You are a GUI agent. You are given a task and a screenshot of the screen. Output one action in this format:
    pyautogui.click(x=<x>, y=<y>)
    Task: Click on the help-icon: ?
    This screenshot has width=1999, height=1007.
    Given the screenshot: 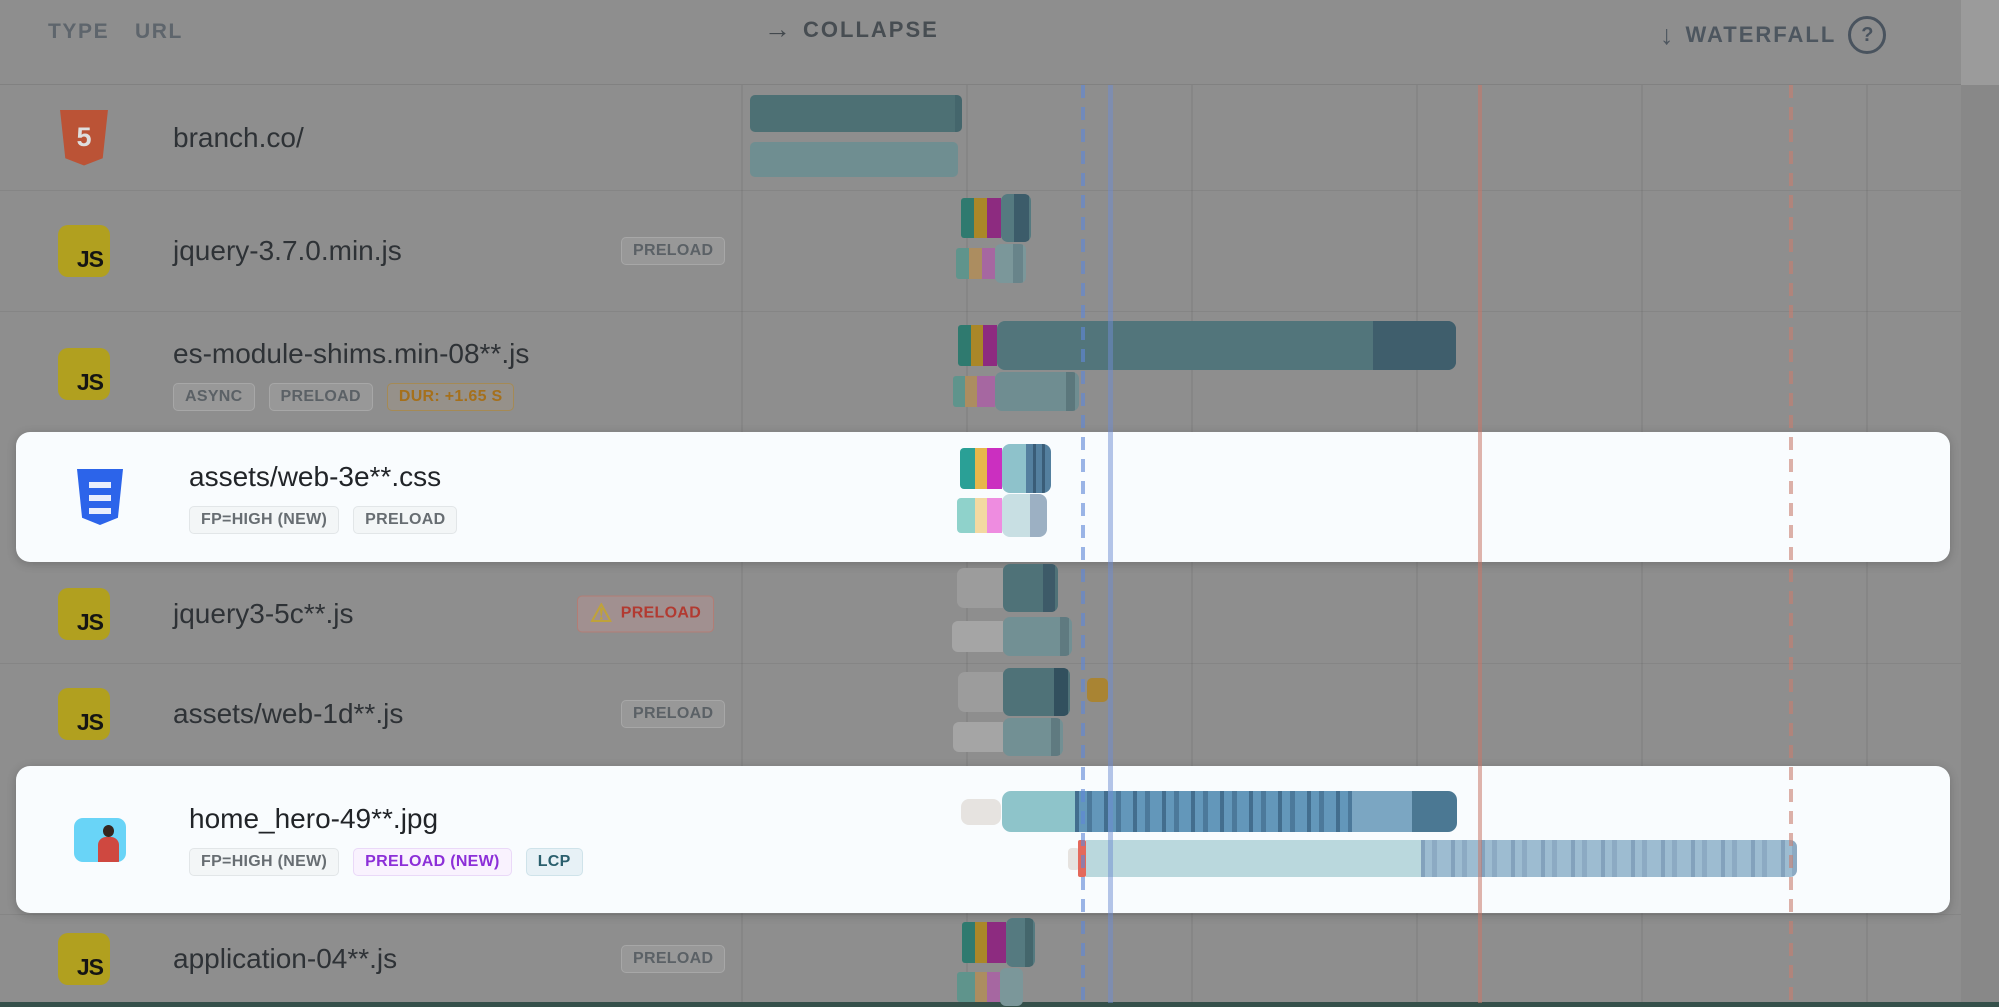 What is the action you would take?
    pyautogui.click(x=1867, y=35)
    